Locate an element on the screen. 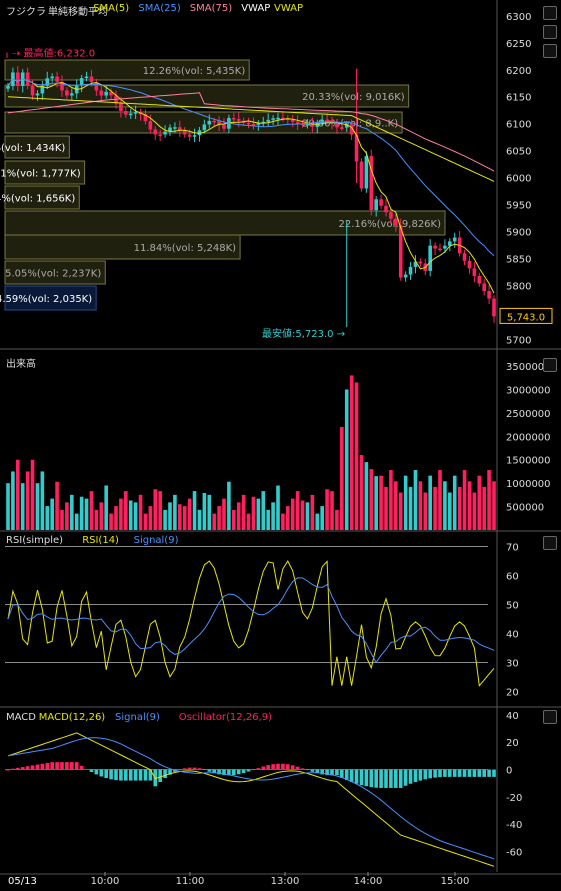 The width and height of the screenshot is (561, 891). price-tick-label: 6100 is located at coordinates (518, 125).